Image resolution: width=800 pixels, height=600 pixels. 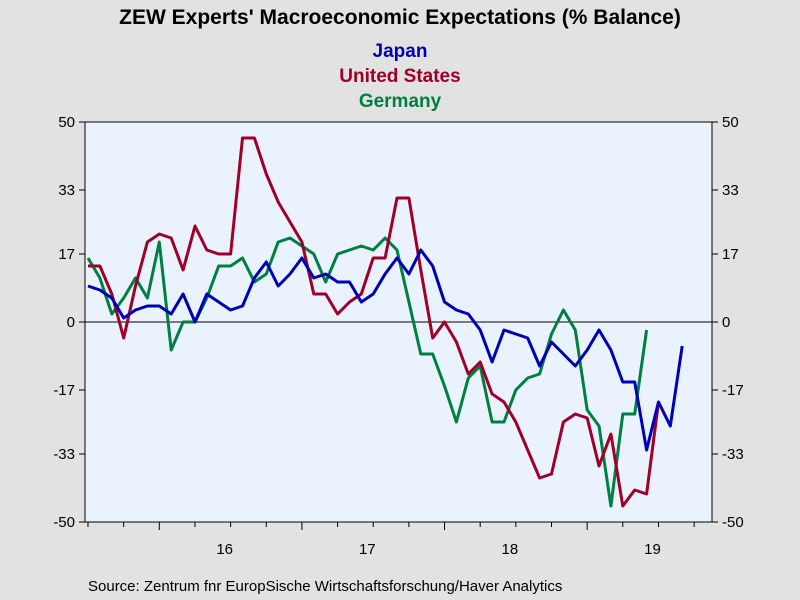 What do you see at coordinates (64, 522) in the screenshot?
I see `y-tick-label-left: -50` at bounding box center [64, 522].